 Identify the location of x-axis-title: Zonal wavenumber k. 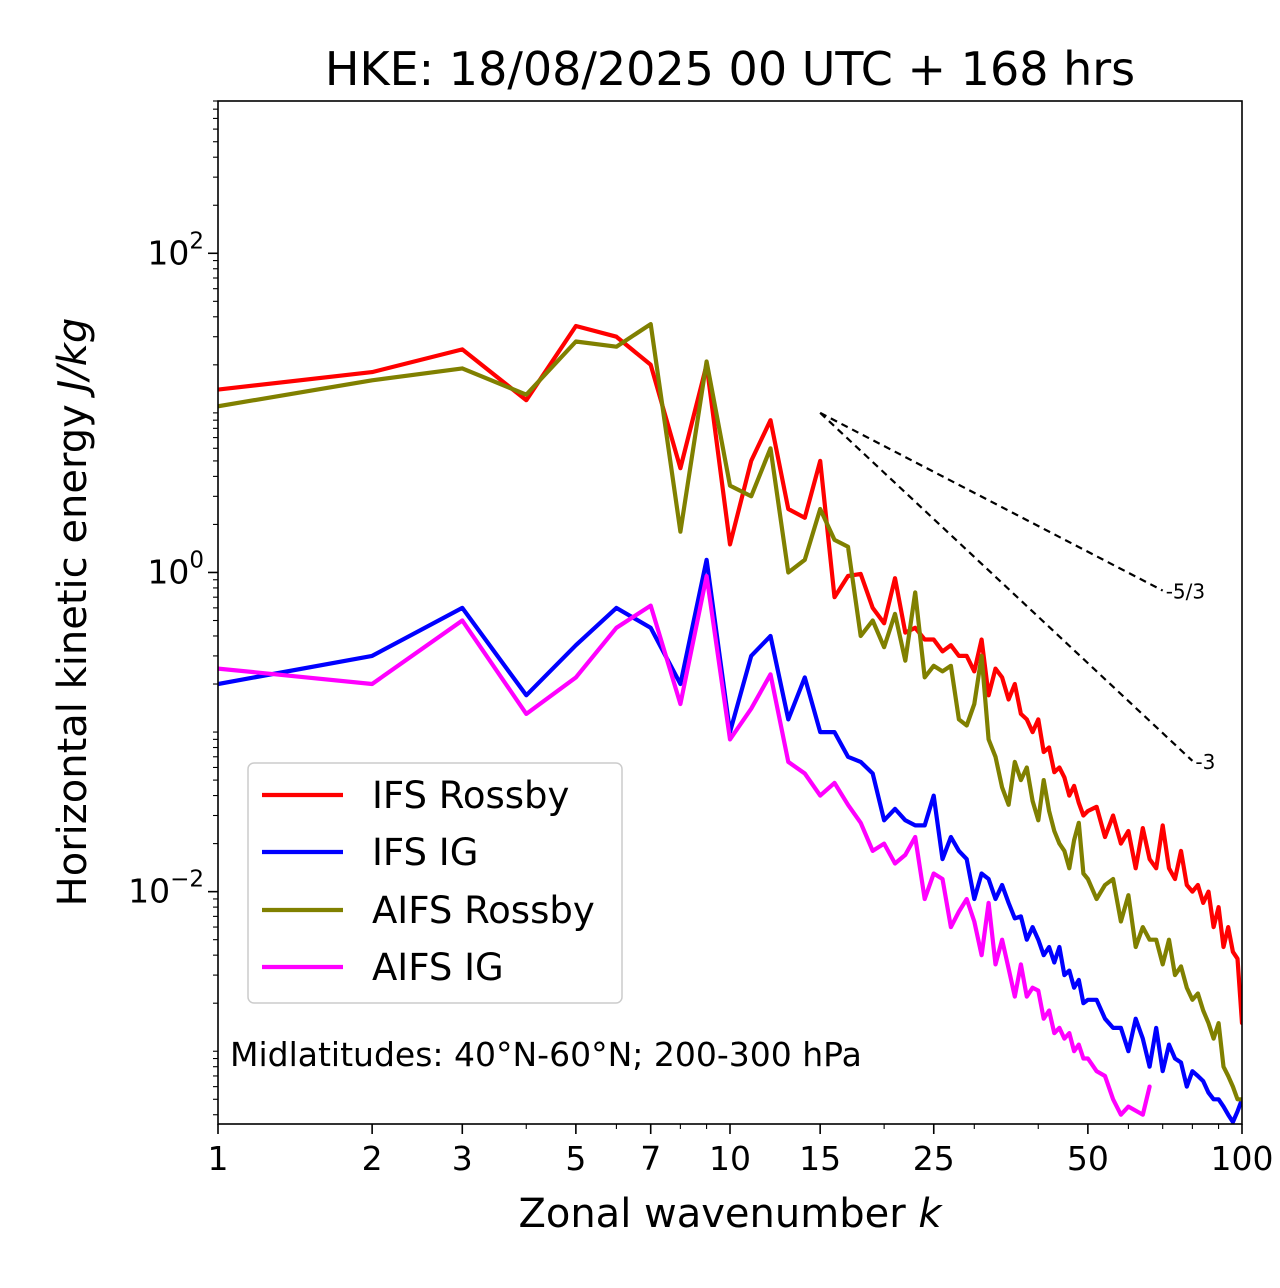
(730, 1214).